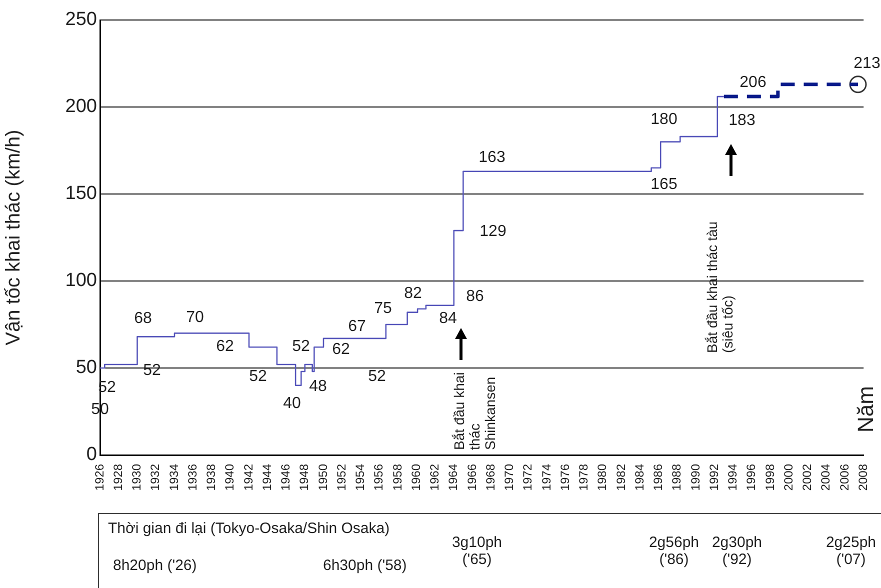 This screenshot has width=881, height=588. Describe the element at coordinates (844, 477) in the screenshot. I see `x-tick-label: 2006` at that location.